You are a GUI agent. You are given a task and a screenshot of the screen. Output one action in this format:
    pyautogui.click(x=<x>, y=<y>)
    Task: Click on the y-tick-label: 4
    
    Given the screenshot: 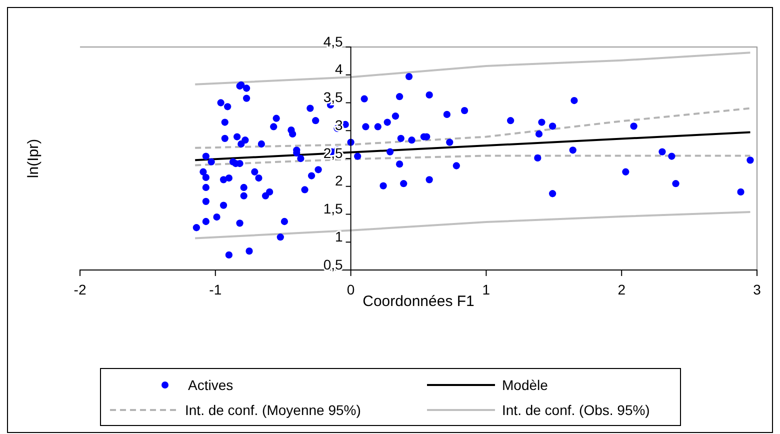 What is the action you would take?
    pyautogui.click(x=339, y=69)
    